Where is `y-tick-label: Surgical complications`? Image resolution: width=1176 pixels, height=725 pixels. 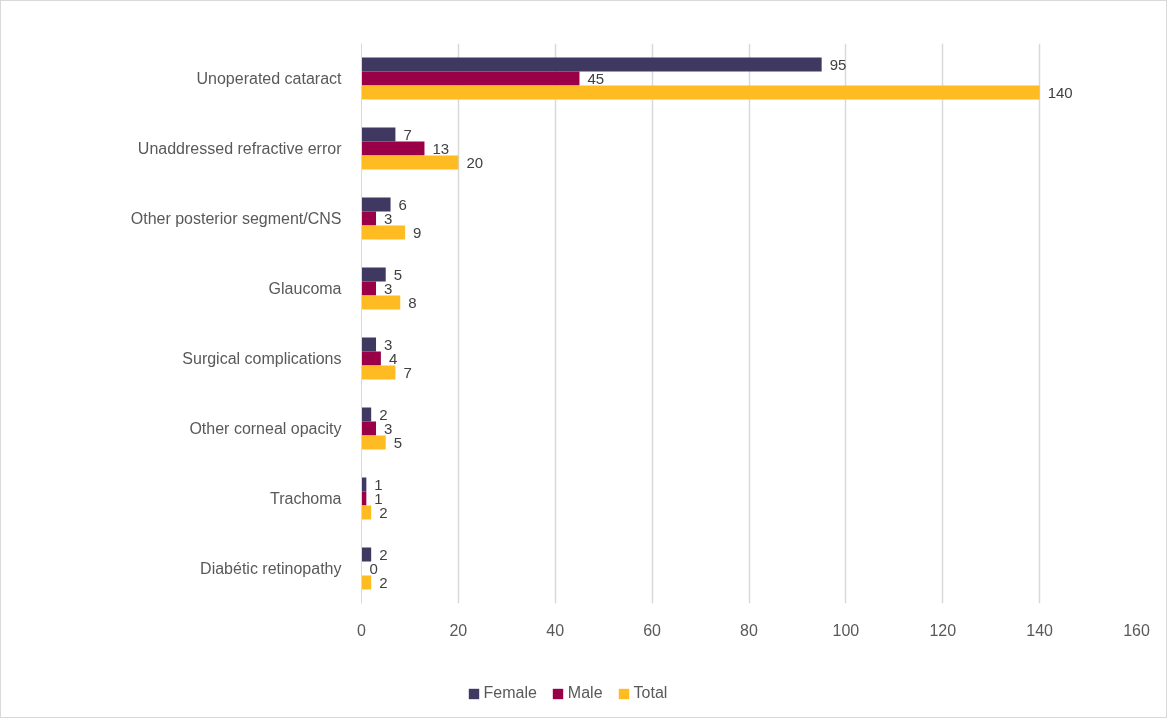 y-tick-label: Surgical complications is located at coordinates (262, 358).